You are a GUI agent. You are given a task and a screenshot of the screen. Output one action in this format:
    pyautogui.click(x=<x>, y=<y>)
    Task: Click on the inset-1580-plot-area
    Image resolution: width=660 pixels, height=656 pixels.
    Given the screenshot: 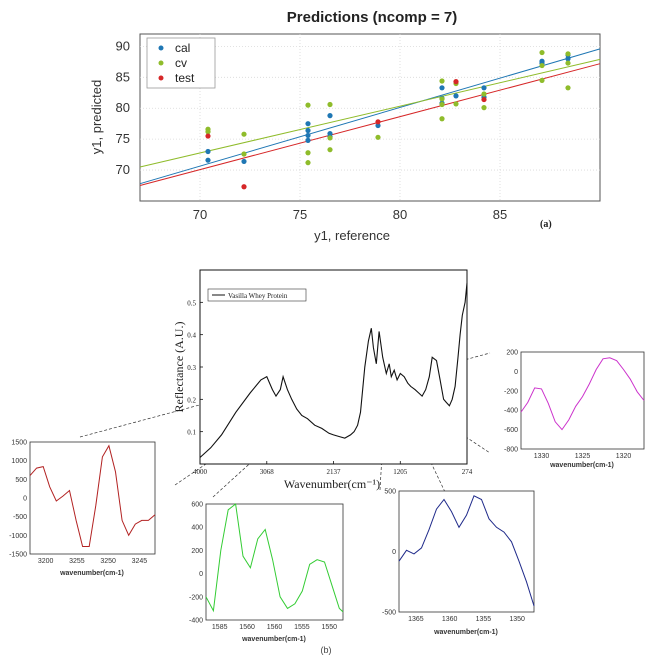 What is the action you would take?
    pyautogui.click(x=274, y=562)
    